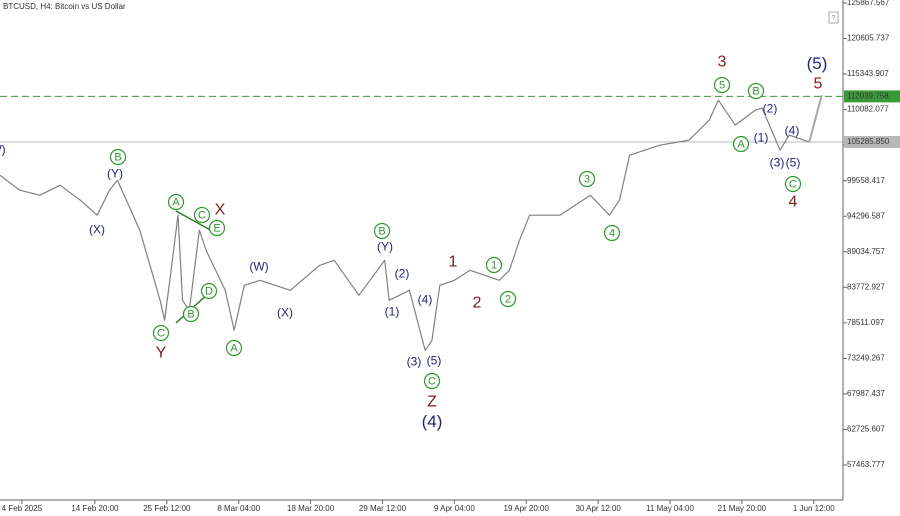  Describe the element at coordinates (220, 210) in the screenshot. I see `wave-label: X` at that location.